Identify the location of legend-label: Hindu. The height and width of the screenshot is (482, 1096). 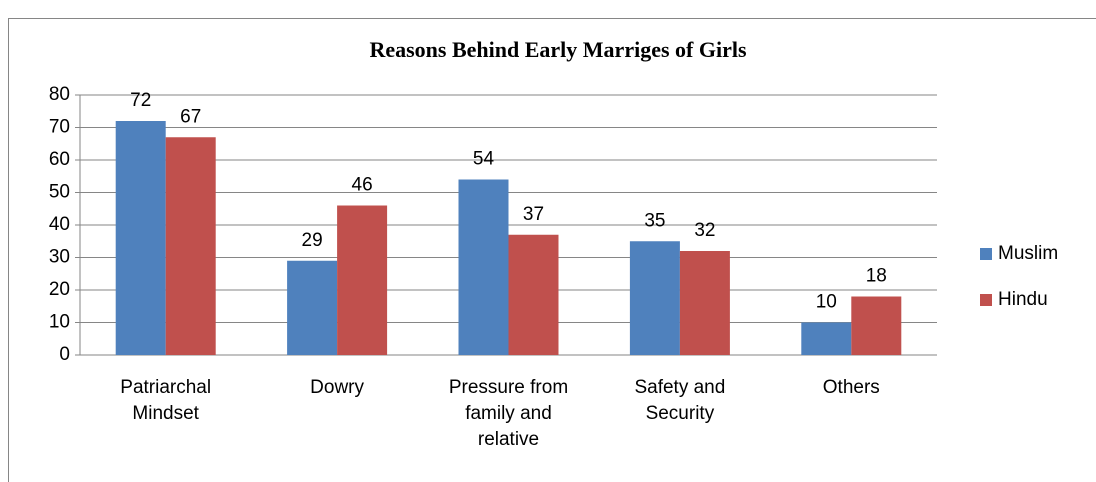
(1023, 299).